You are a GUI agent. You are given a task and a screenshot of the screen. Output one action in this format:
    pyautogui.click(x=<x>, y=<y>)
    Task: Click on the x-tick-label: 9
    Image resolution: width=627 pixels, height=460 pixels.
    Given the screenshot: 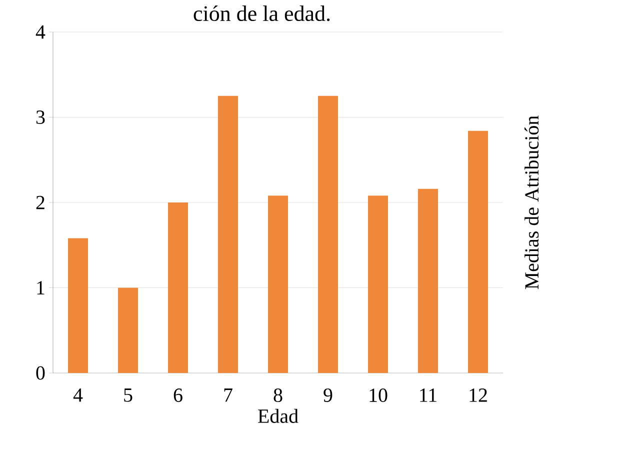 What is the action you would take?
    pyautogui.click(x=328, y=395)
    